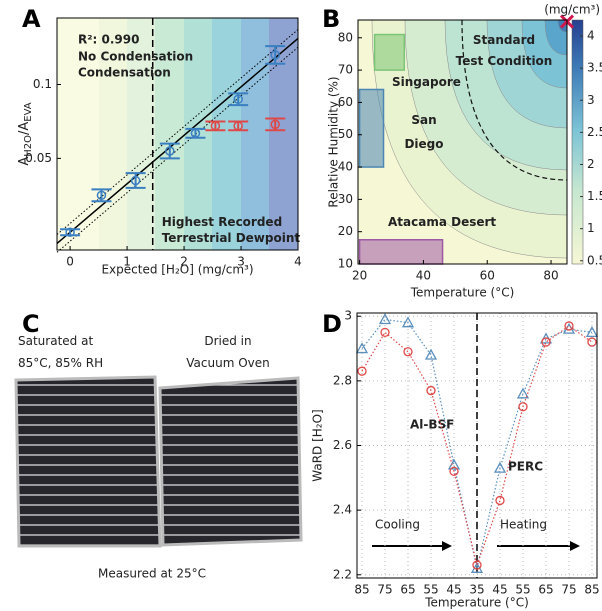 The height and width of the screenshot is (611, 602). I want to click on y-tick-label: 3, so click(348, 316).